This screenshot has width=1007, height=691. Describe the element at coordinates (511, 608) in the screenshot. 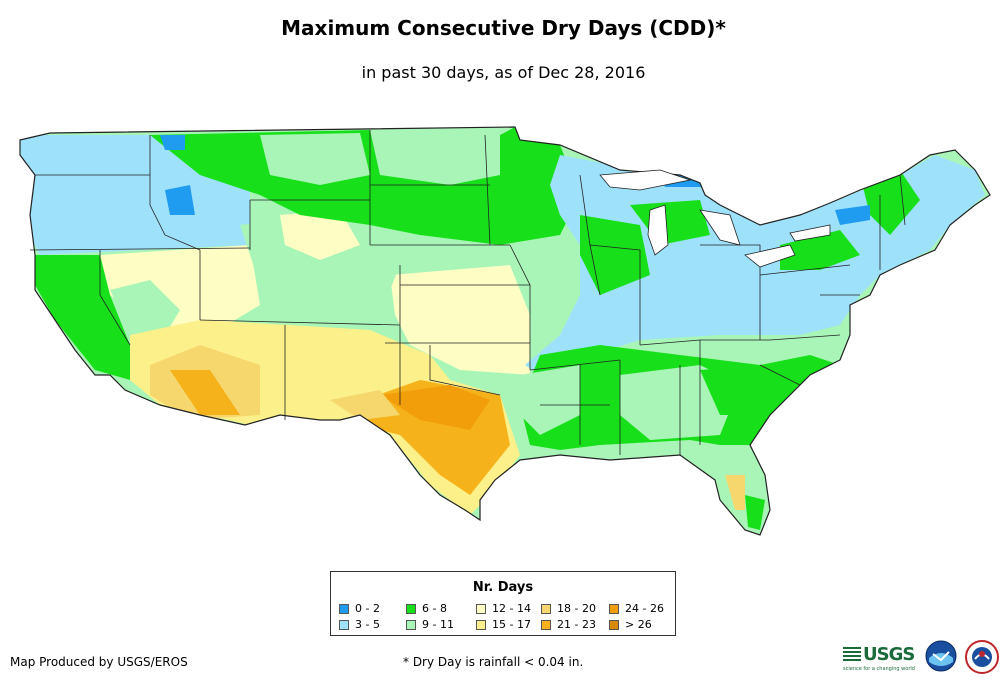

I see `legend-label: 12 - 14` at that location.